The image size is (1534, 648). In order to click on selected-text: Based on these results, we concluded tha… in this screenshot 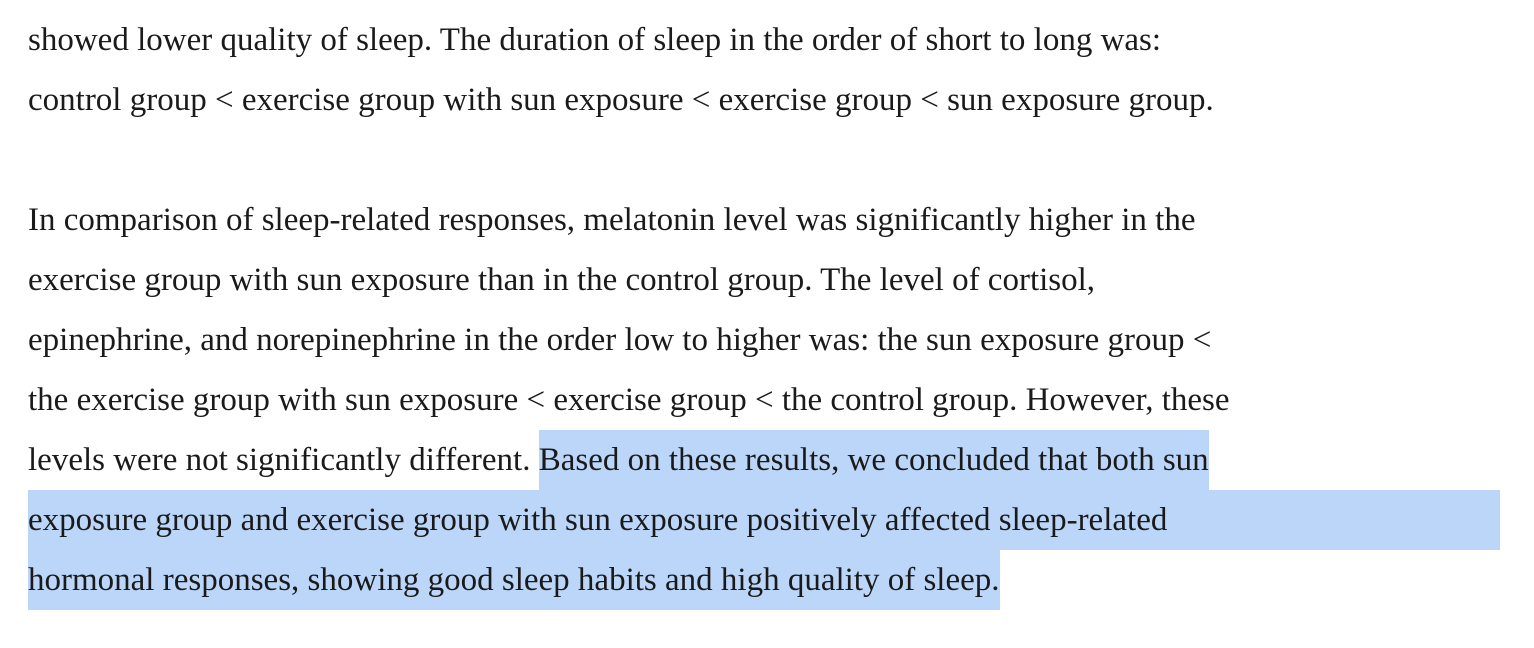, I will do `click(873, 460)`.